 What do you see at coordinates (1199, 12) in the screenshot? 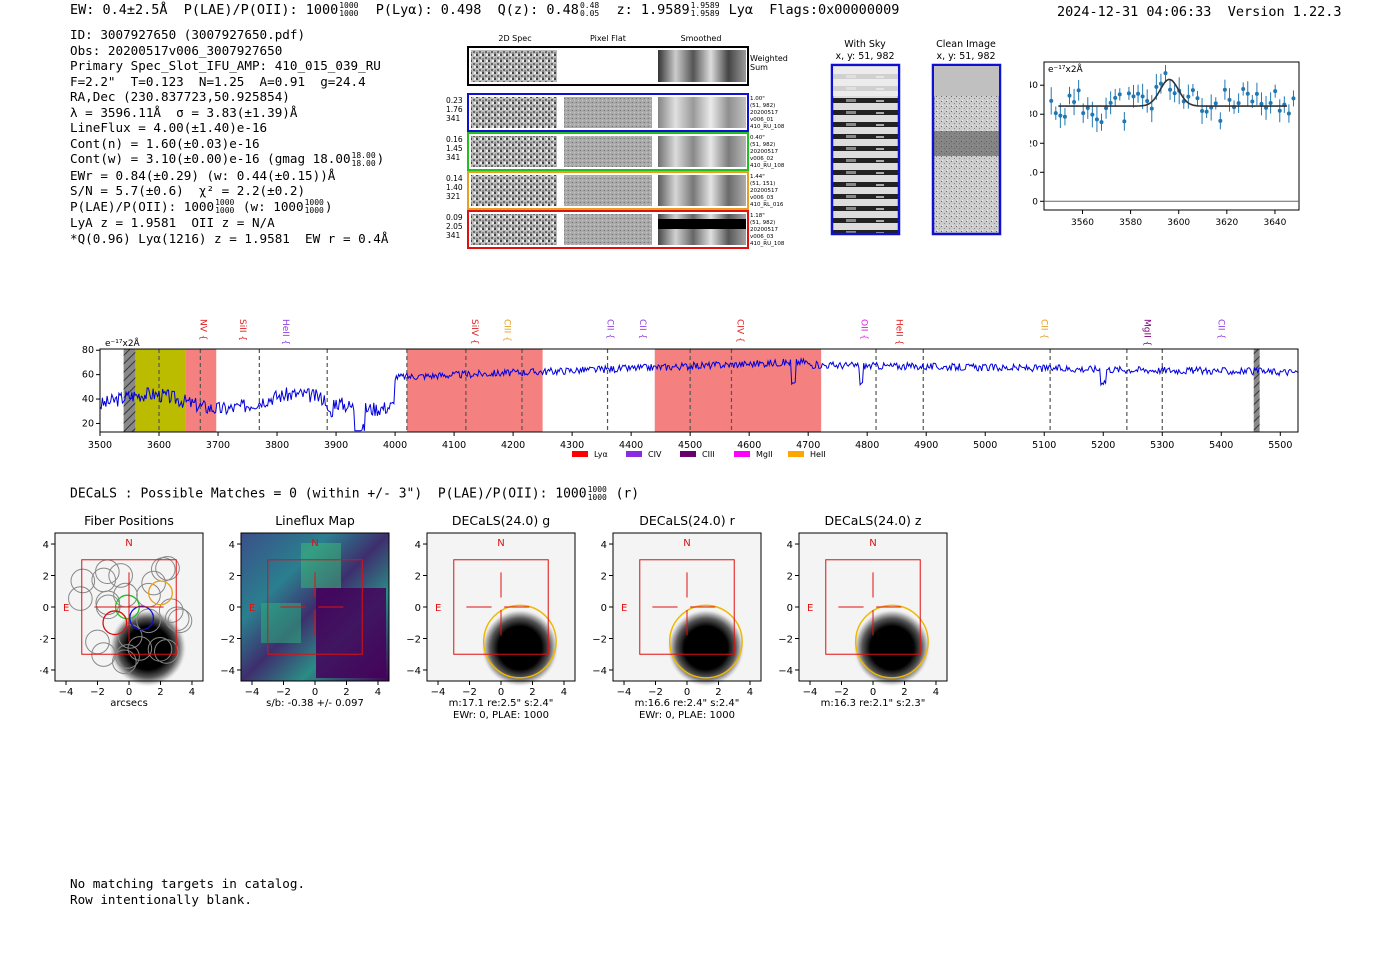
I see `header-datetime: 2024-12-31 04:06:33 Version 1.22.3` at bounding box center [1199, 12].